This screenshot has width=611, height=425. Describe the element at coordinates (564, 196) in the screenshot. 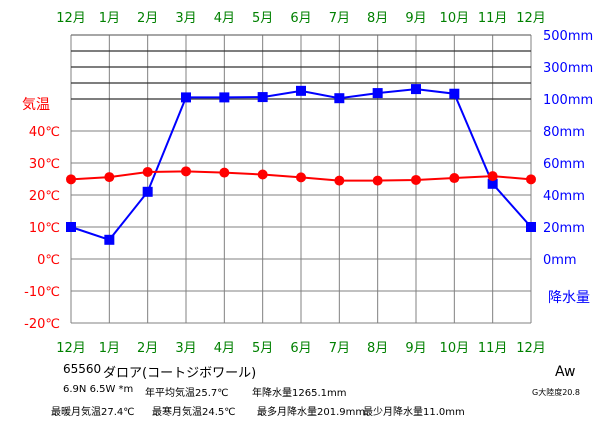

I see `precipitation-tick-label: 40mm` at that location.